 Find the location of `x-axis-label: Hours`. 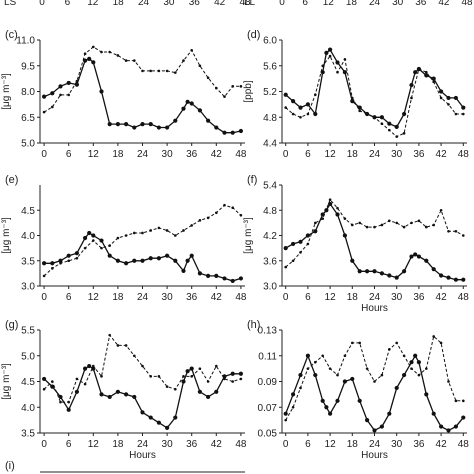

x-axis-label: Hours is located at coordinates (374, 455).